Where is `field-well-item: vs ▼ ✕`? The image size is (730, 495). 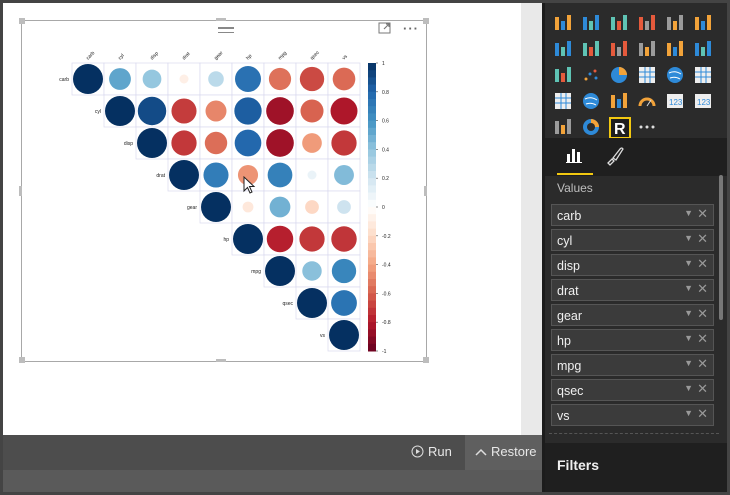 field-well-item: vs ▼ ✕ is located at coordinates (632, 415).